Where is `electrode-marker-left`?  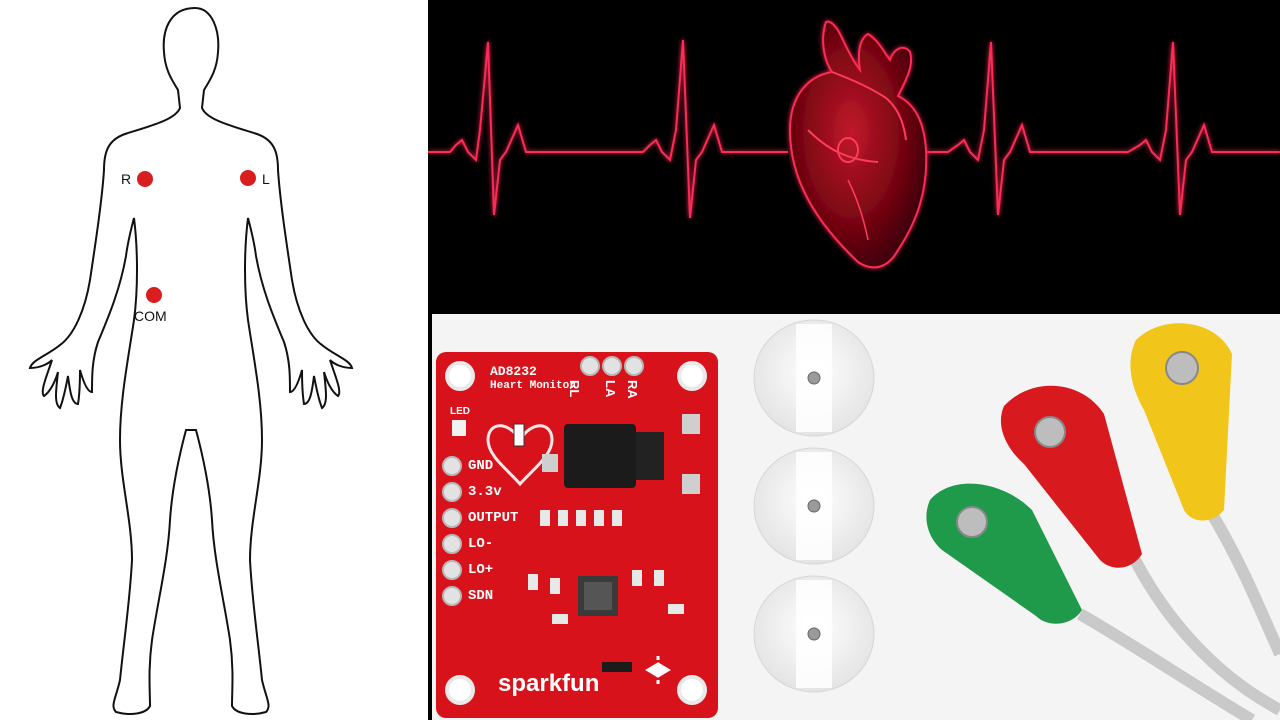
electrode-marker-left is located at coordinates (248, 178).